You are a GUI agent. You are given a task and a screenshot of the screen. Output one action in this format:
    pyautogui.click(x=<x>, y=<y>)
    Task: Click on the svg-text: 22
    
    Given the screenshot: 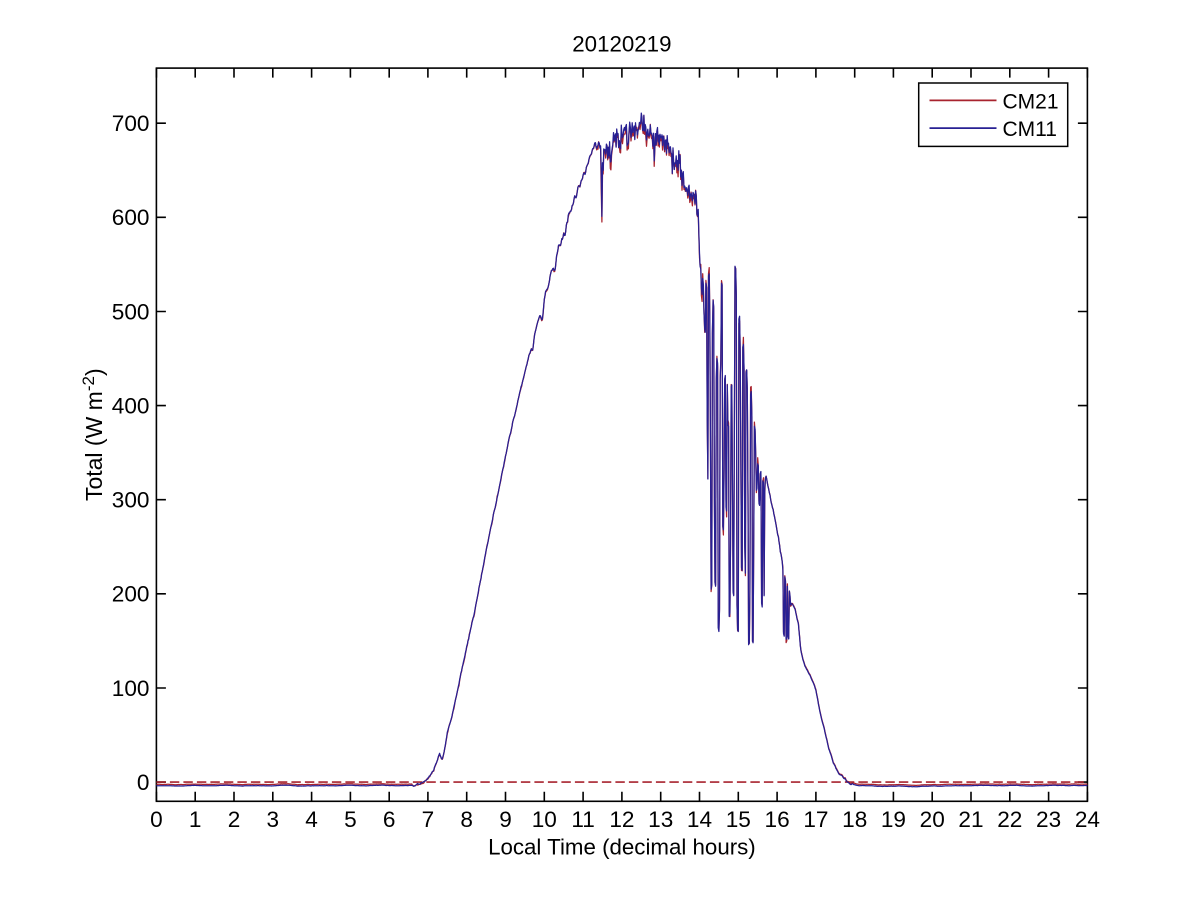 What is the action you would take?
    pyautogui.click(x=1009, y=819)
    